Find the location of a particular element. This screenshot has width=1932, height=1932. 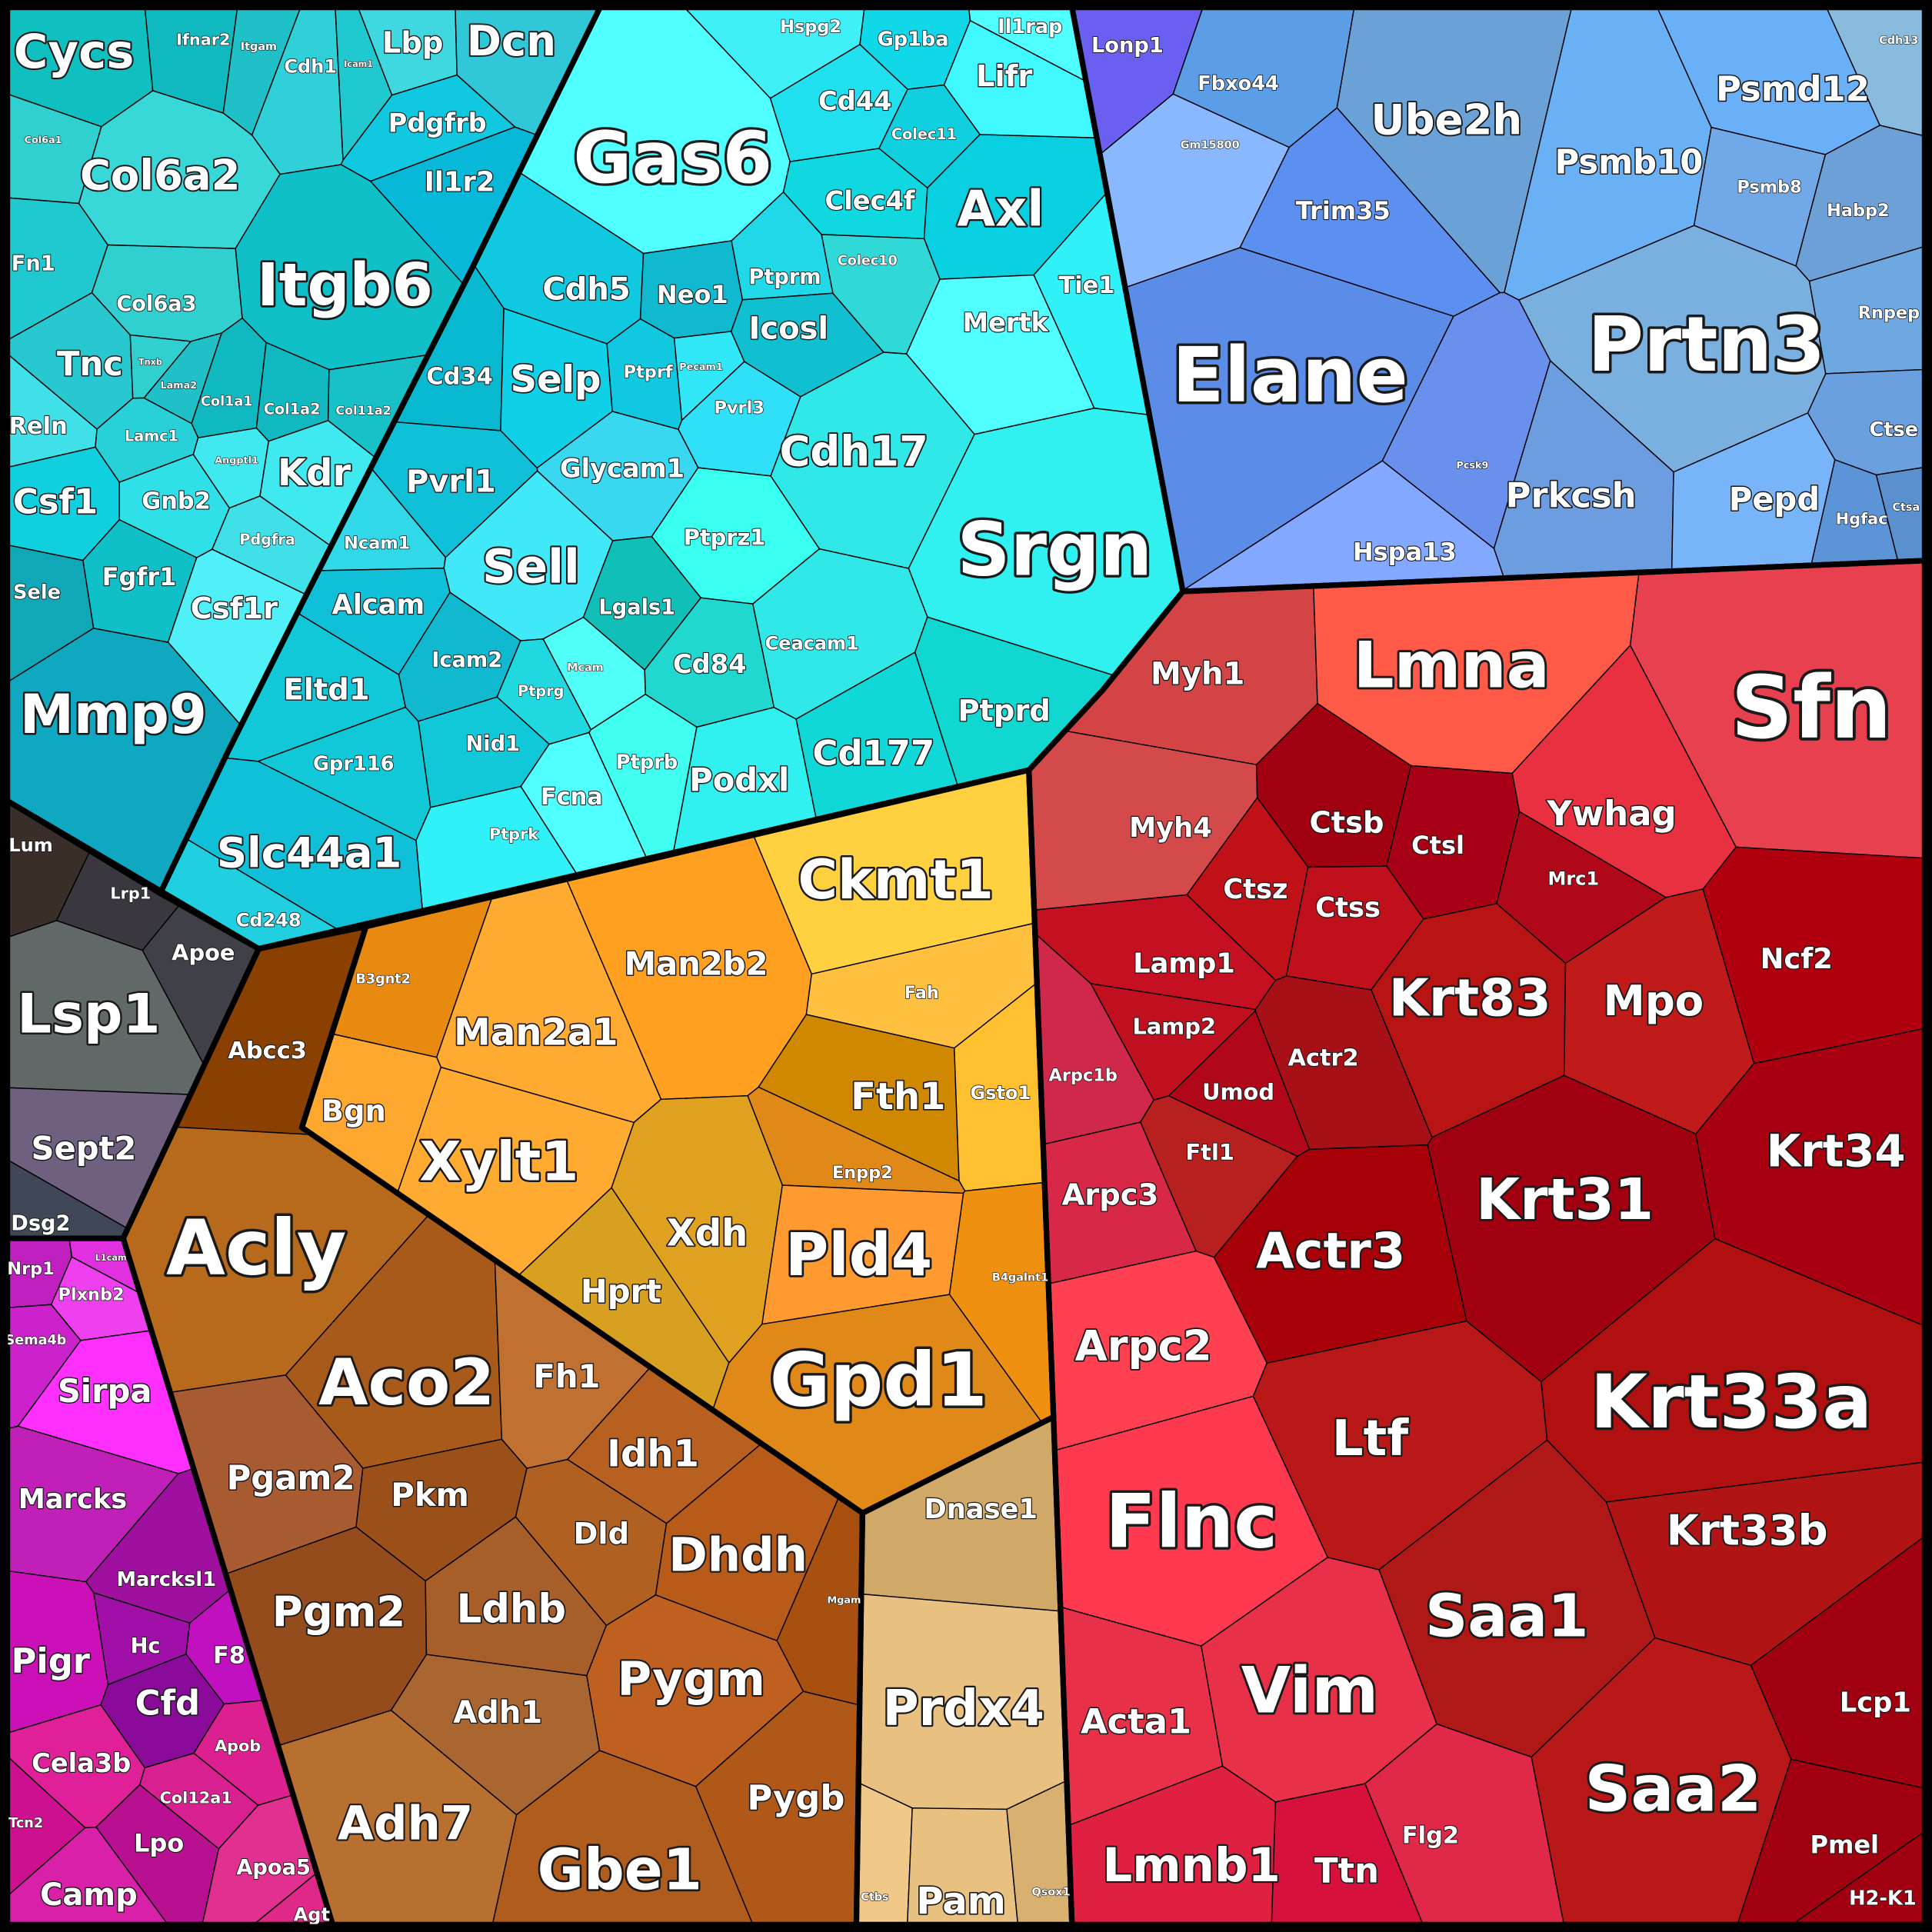

cell-label: Psmd12 is located at coordinates (1793, 88).